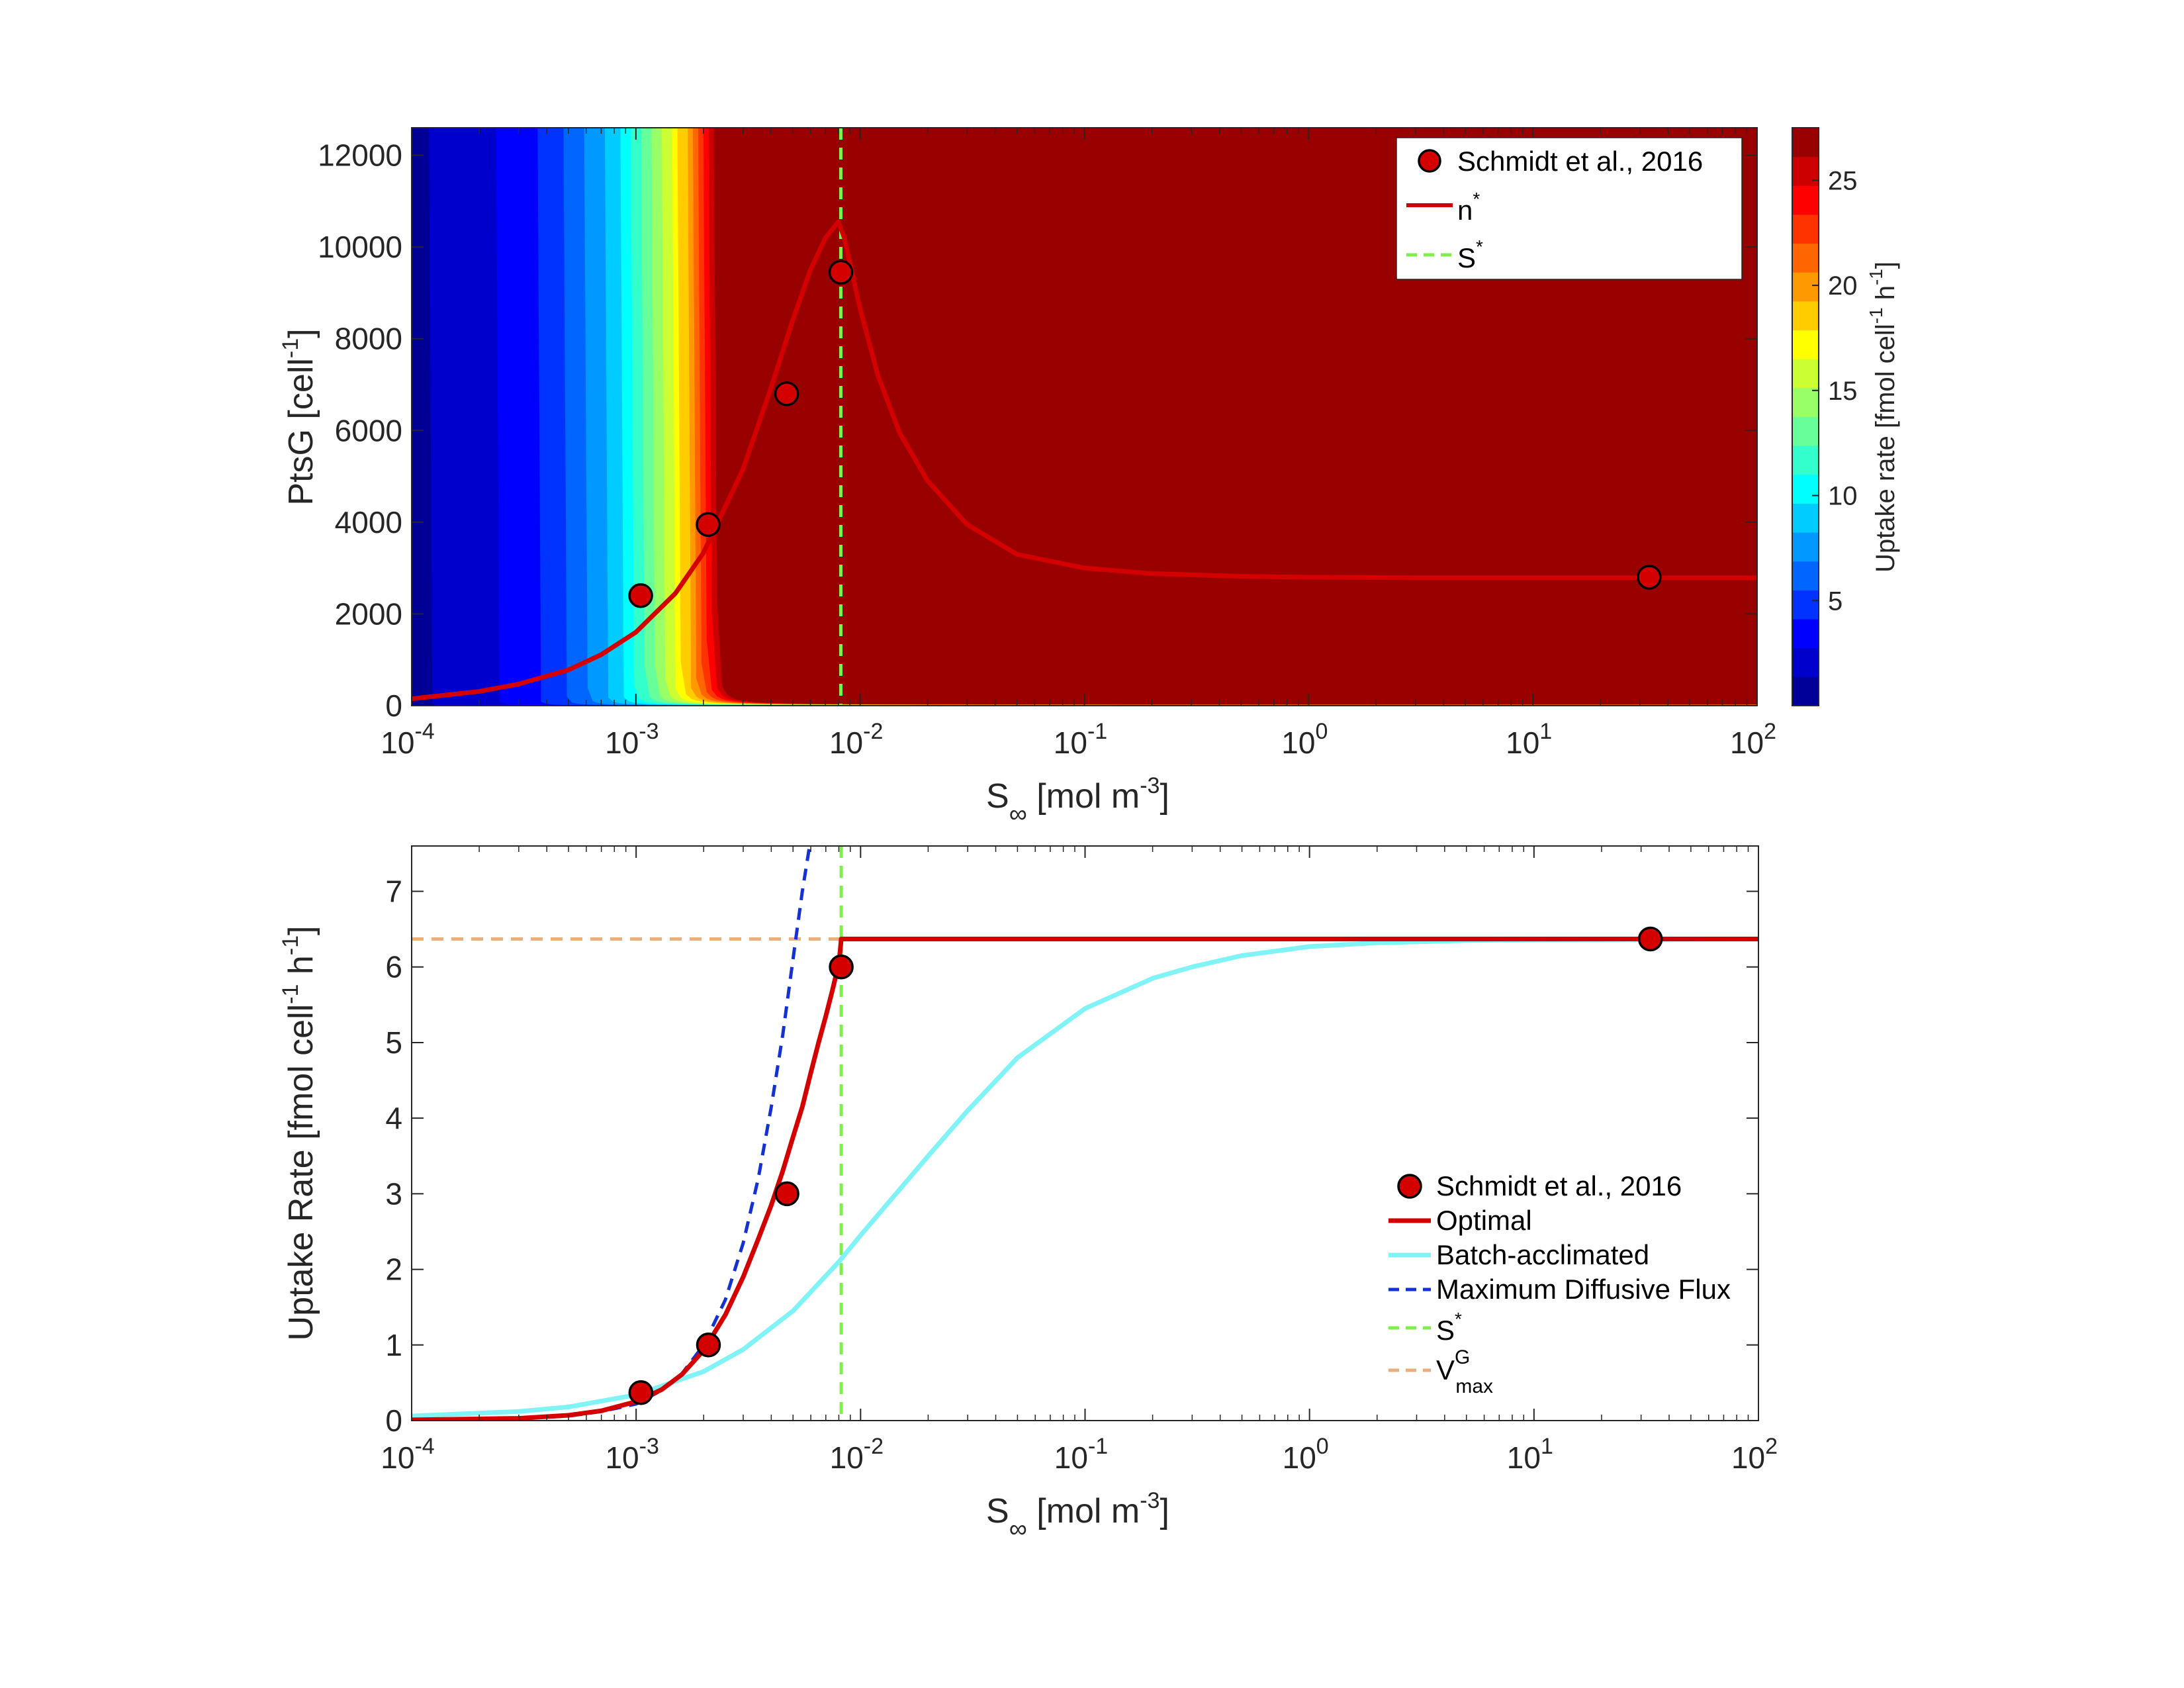 The width and height of the screenshot is (2184, 1688). I want to click on bottom-x-tick-label: 10⁻³, so click(632, 1454).